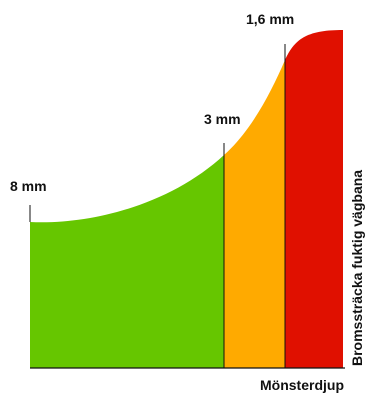 The height and width of the screenshot is (394, 367). Describe the element at coordinates (28, 186) in the screenshot. I see `marker-label-8mm: 8 mm` at that location.